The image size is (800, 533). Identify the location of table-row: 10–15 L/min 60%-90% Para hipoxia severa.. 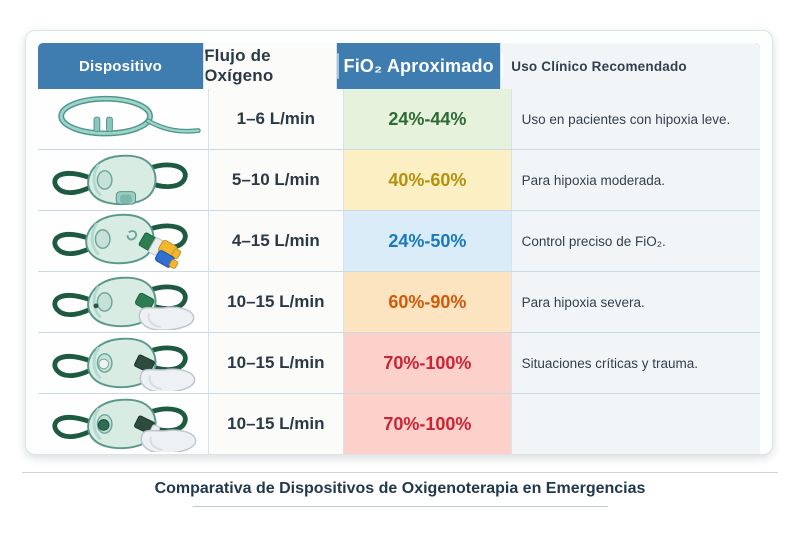
(399, 302).